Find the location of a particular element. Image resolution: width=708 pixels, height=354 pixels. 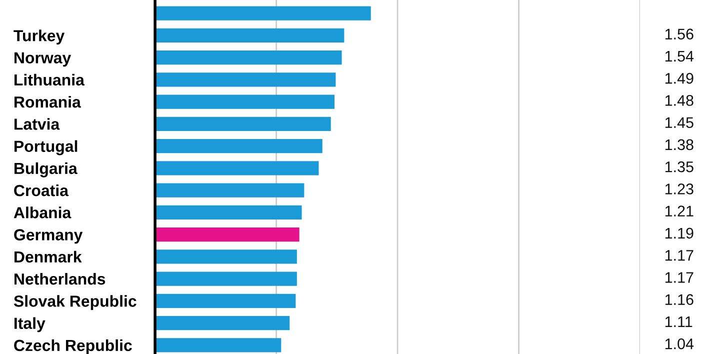

data-label: 1.35 is located at coordinates (679, 166).